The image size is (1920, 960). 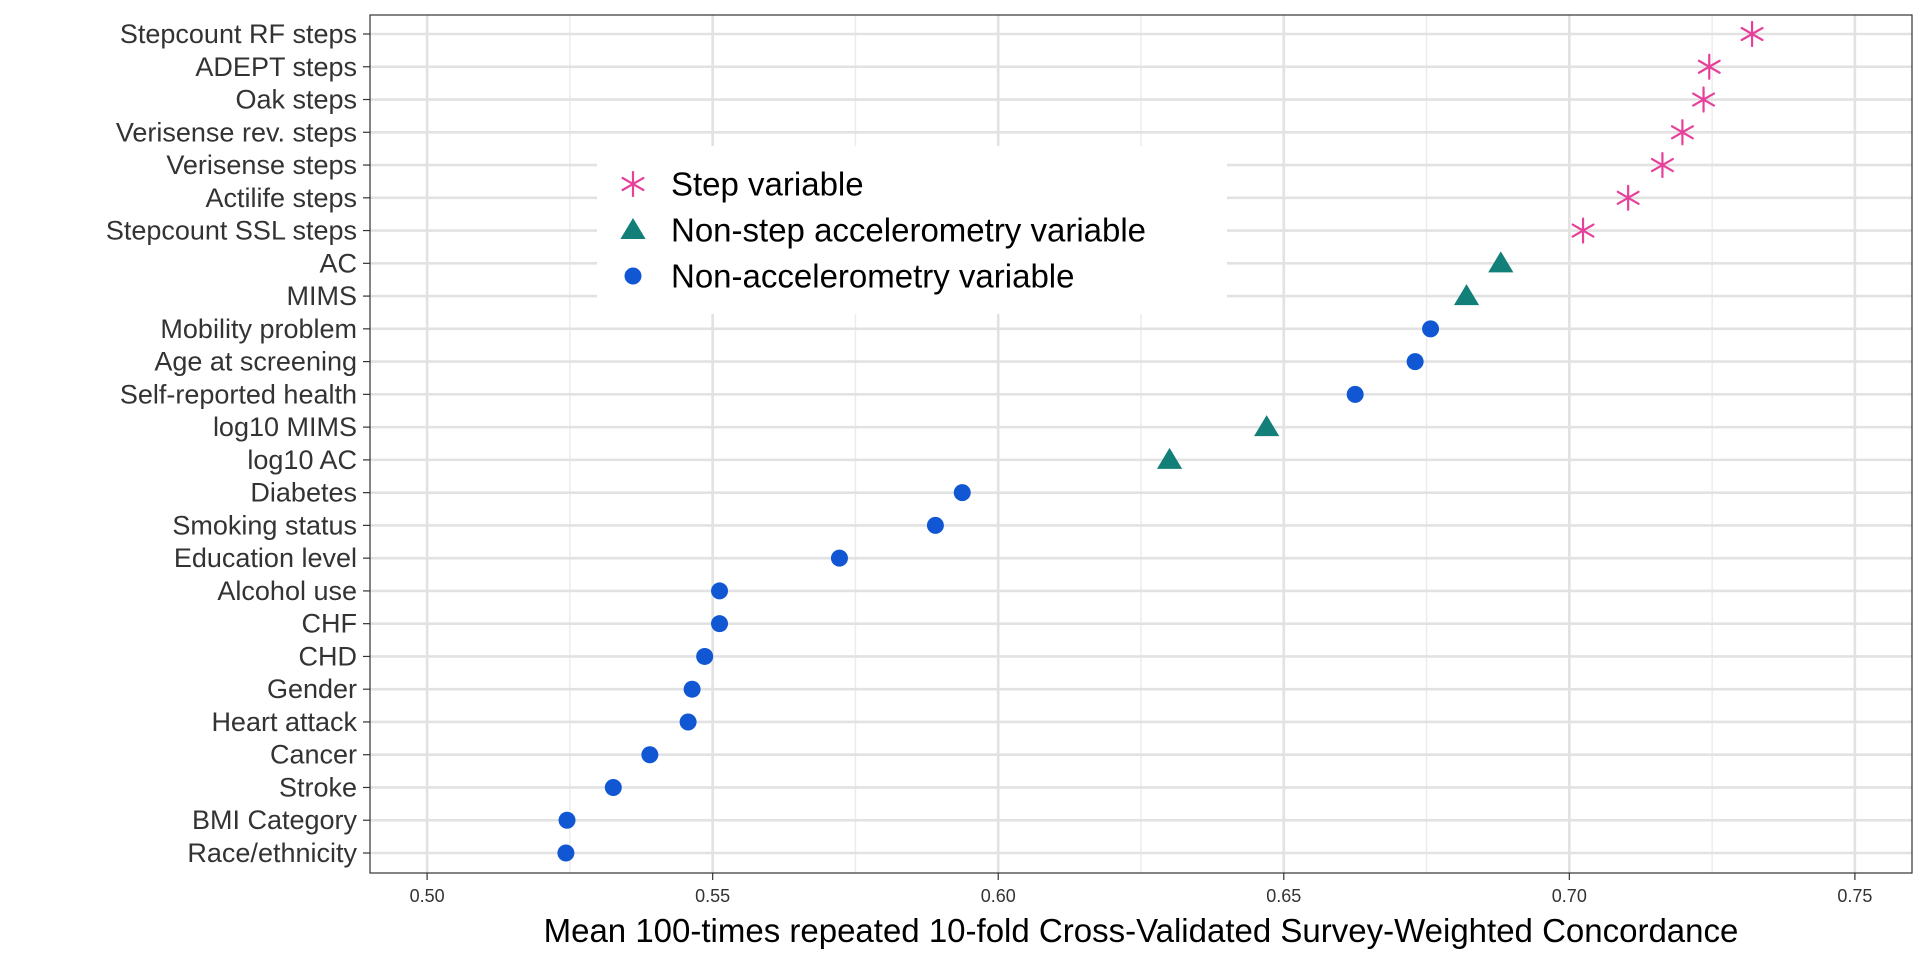 What do you see at coordinates (330, 624) in the screenshot?
I see `y-tick-label: CHF` at bounding box center [330, 624].